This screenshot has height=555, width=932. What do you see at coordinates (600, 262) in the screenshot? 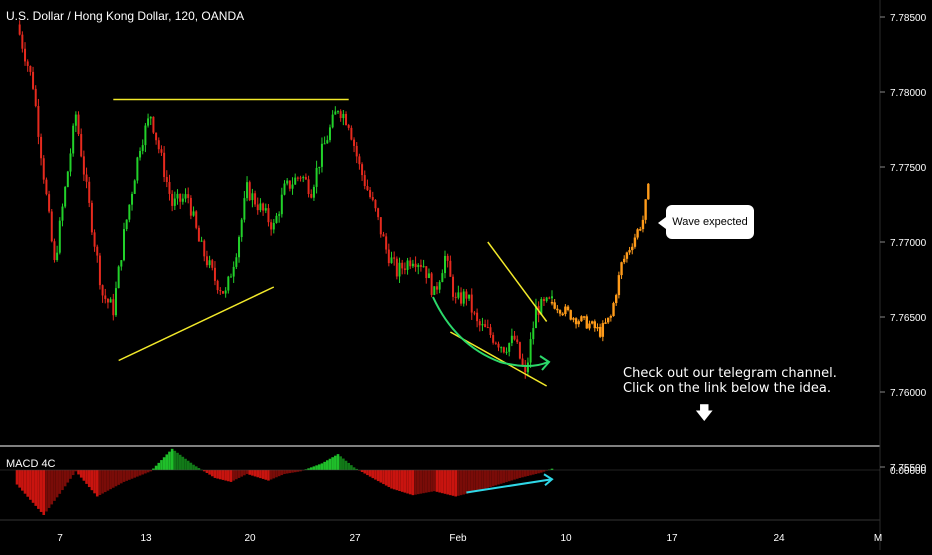
I see `projection-layer` at bounding box center [600, 262].